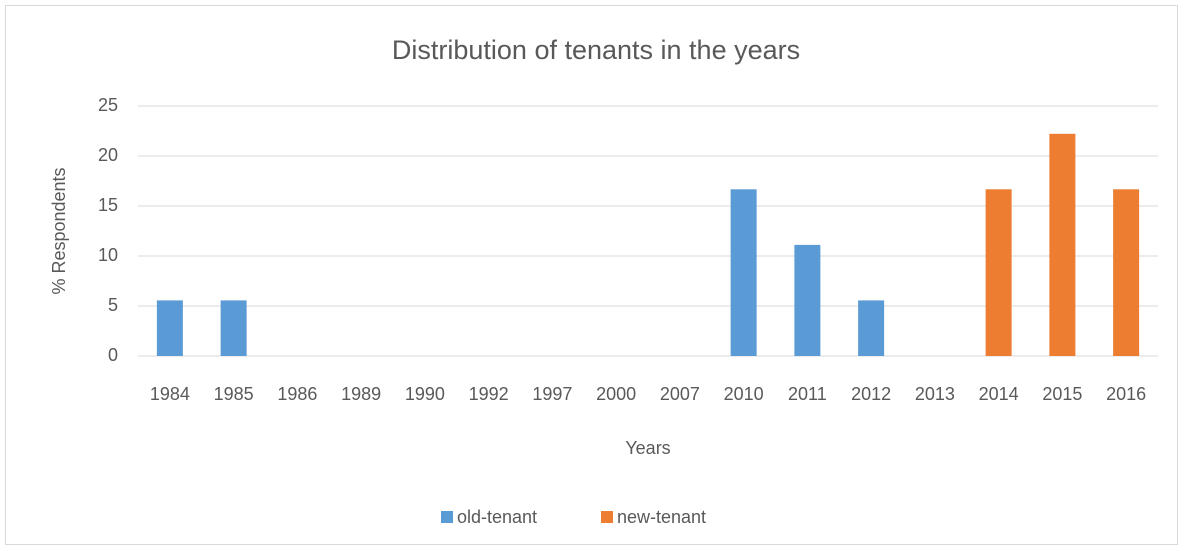  What do you see at coordinates (999, 394) in the screenshot?
I see `x-tick-label: 2014` at bounding box center [999, 394].